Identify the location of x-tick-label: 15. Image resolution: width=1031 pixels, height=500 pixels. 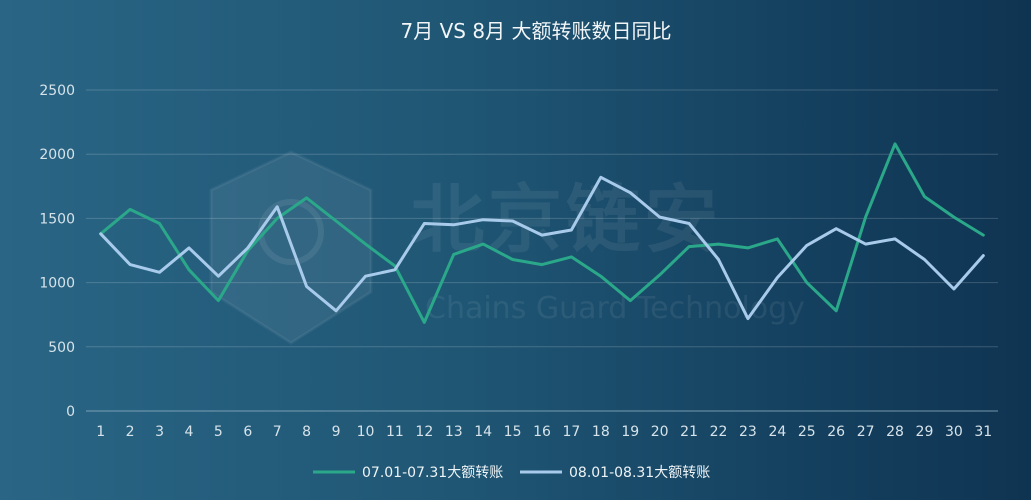
(513, 432).